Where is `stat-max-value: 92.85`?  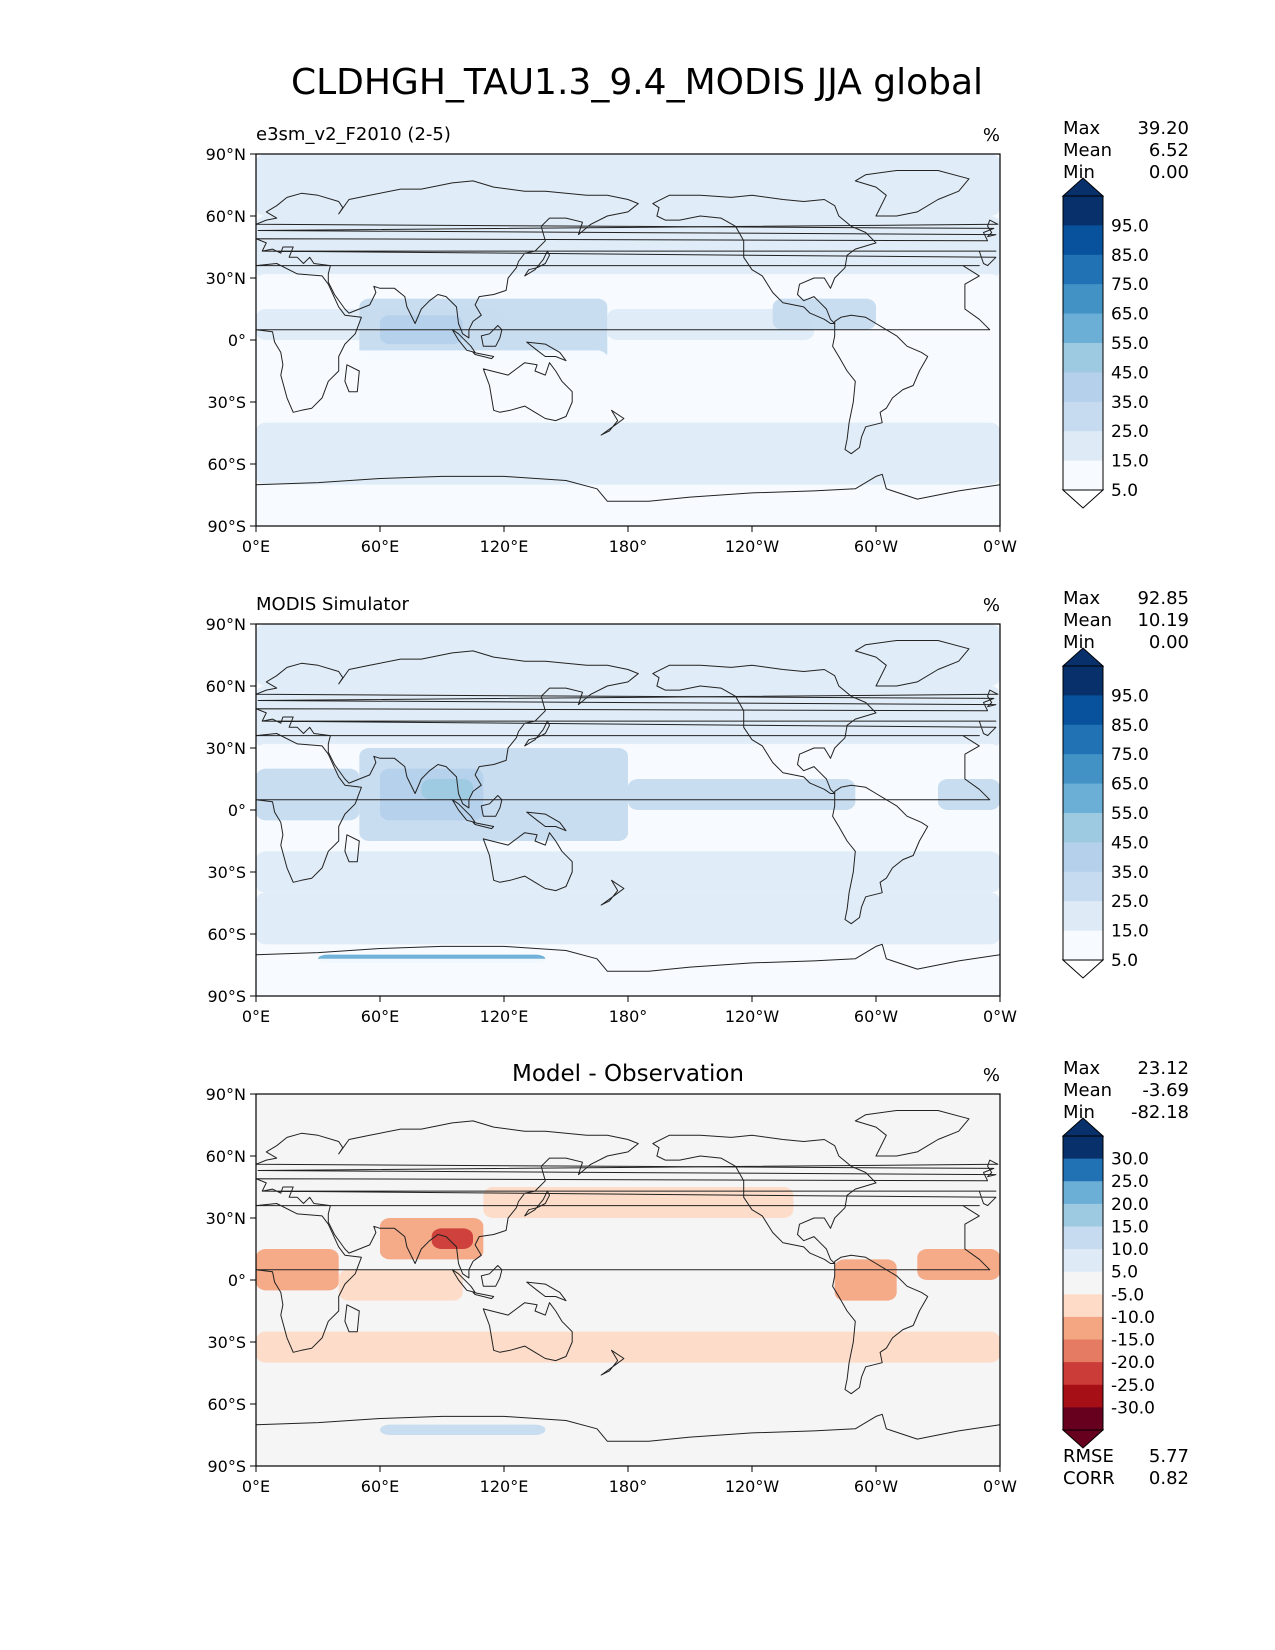 stat-max-value: 92.85 is located at coordinates (1163, 598).